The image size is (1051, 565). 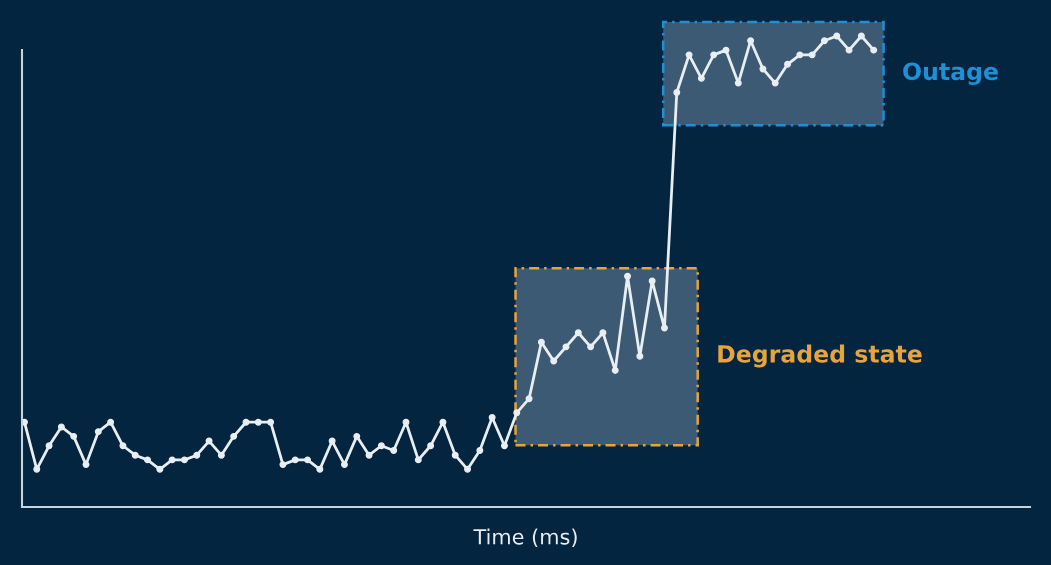 What do you see at coordinates (950, 73) in the screenshot?
I see `text: Outage` at bounding box center [950, 73].